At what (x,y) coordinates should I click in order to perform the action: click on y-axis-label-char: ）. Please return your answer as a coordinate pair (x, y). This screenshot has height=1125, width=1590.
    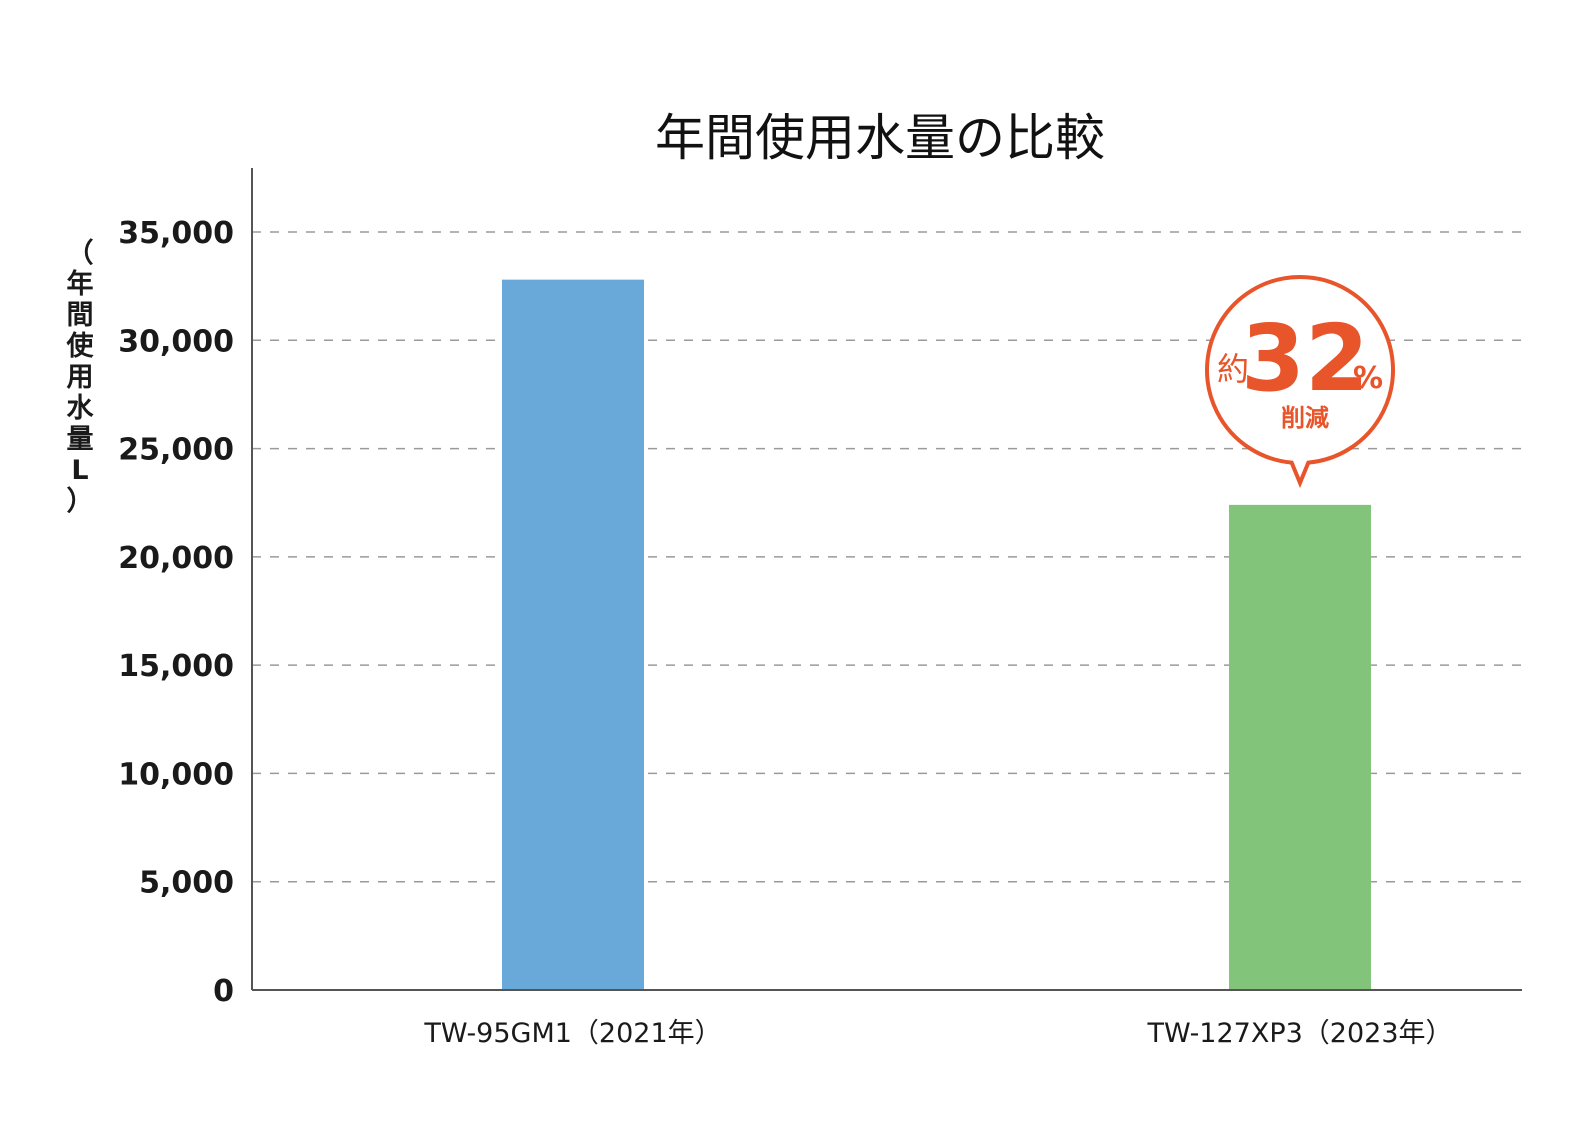
    Looking at the image, I should click on (80, 501).